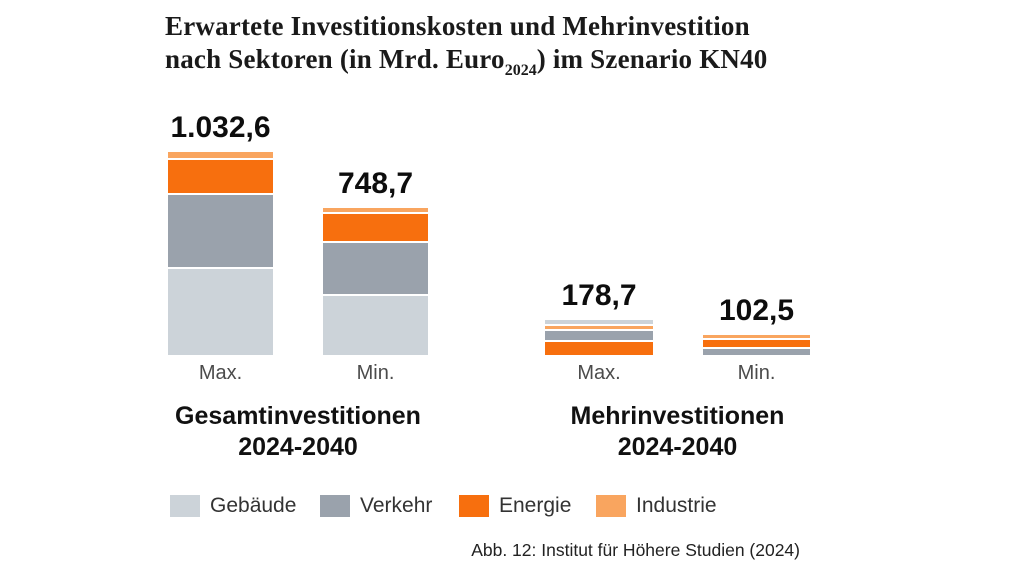 The width and height of the screenshot is (1024, 582). Describe the element at coordinates (677, 416) in the screenshot. I see `group-title-line1: Mehrinvestitionen` at that location.